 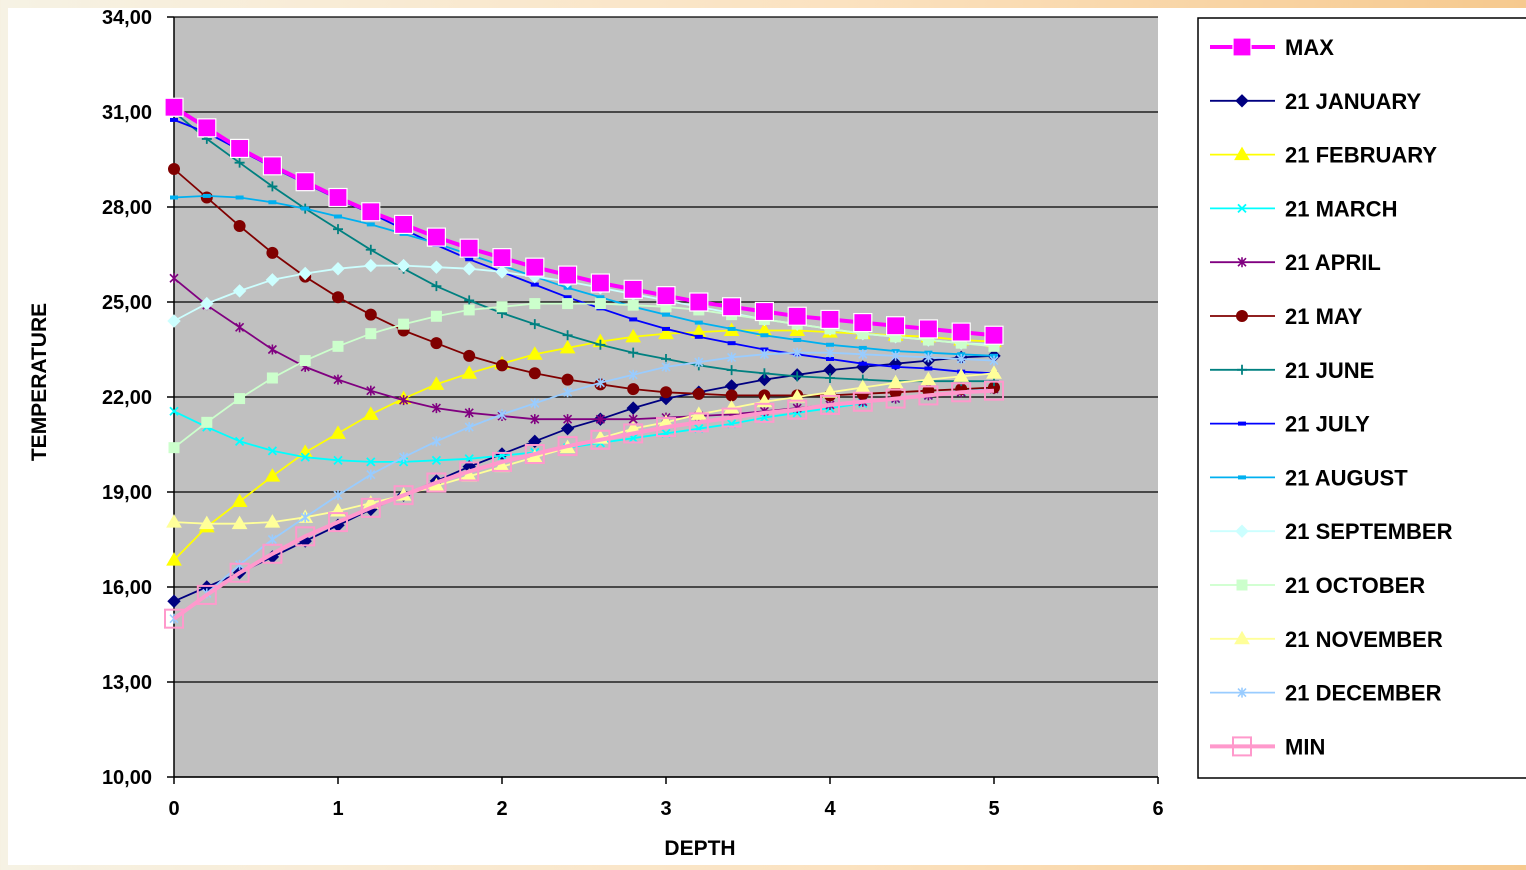 What do you see at coordinates (1157, 809) in the screenshot?
I see `x-tick-label: 6` at bounding box center [1157, 809].